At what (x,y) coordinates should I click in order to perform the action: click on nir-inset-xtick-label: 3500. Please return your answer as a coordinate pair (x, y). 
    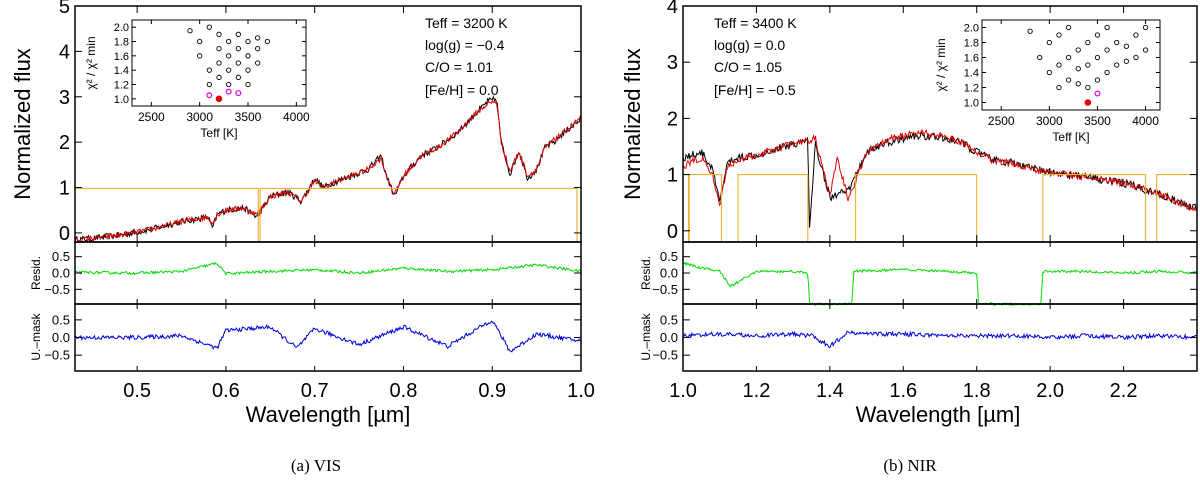
    Looking at the image, I should click on (1097, 121).